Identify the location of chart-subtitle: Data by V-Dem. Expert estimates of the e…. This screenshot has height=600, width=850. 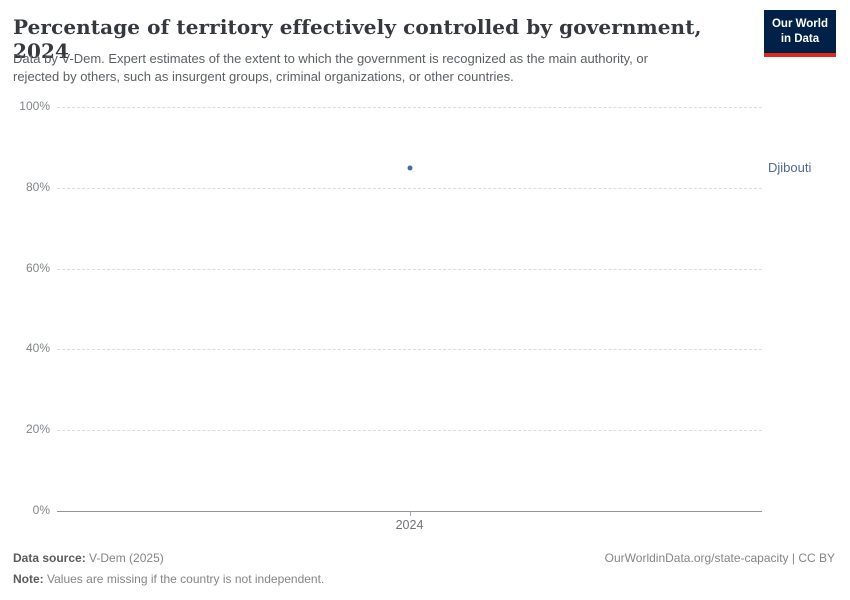
(385, 68).